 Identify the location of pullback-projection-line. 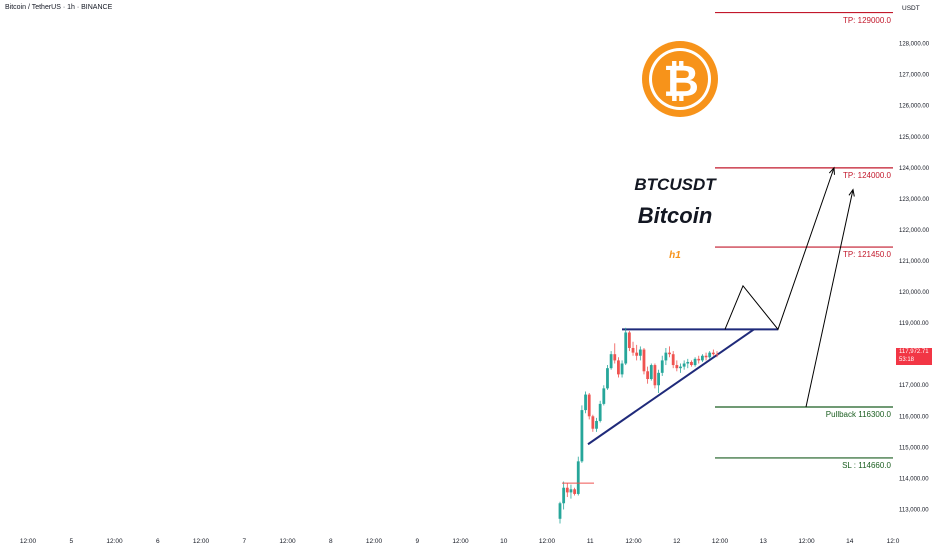
(829, 298).